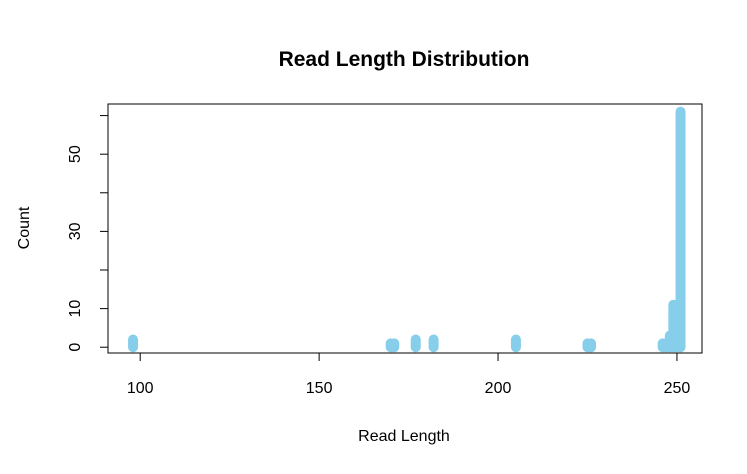 This screenshot has width=747, height=474. I want to click on x-tick-label-100: 100, so click(140, 388).